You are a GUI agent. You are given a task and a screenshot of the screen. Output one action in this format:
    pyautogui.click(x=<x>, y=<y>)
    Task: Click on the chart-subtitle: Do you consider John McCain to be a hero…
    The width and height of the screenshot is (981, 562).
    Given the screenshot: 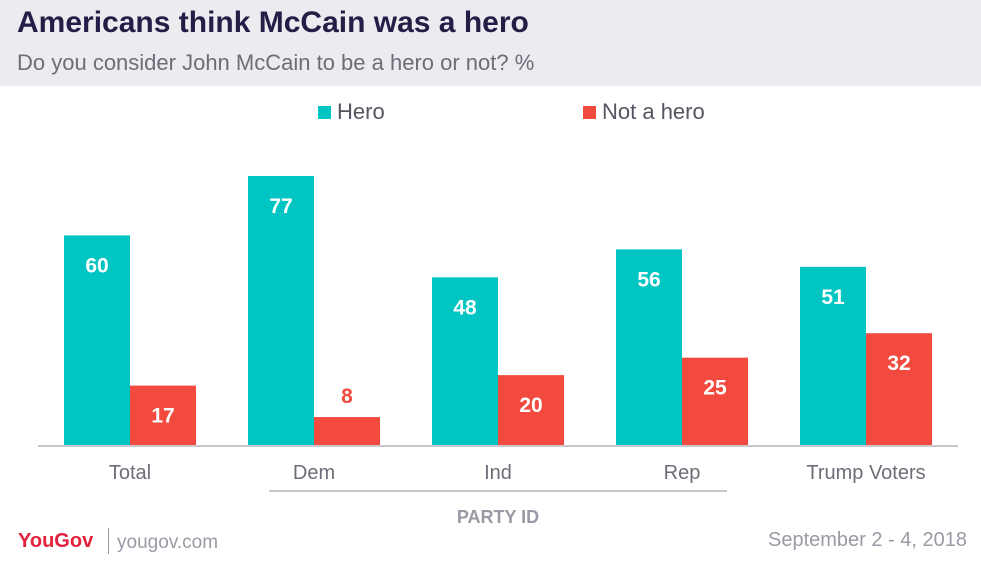 What is the action you would take?
    pyautogui.click(x=276, y=62)
    